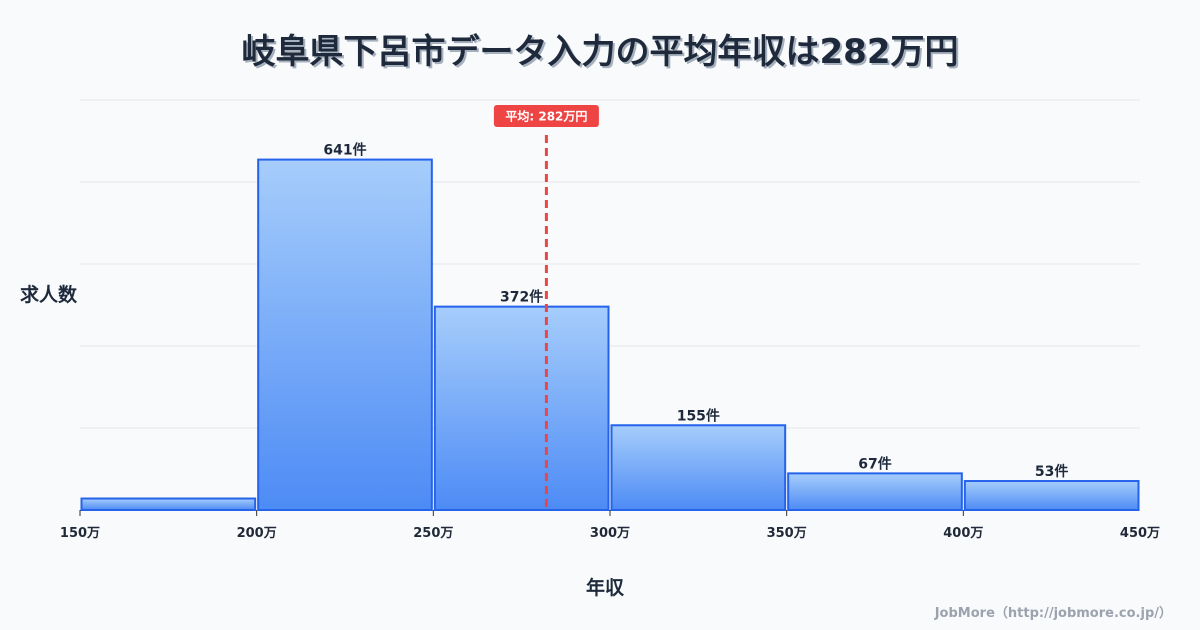  Describe the element at coordinates (698, 415) in the screenshot. I see `bar-value-label: 155件` at that location.